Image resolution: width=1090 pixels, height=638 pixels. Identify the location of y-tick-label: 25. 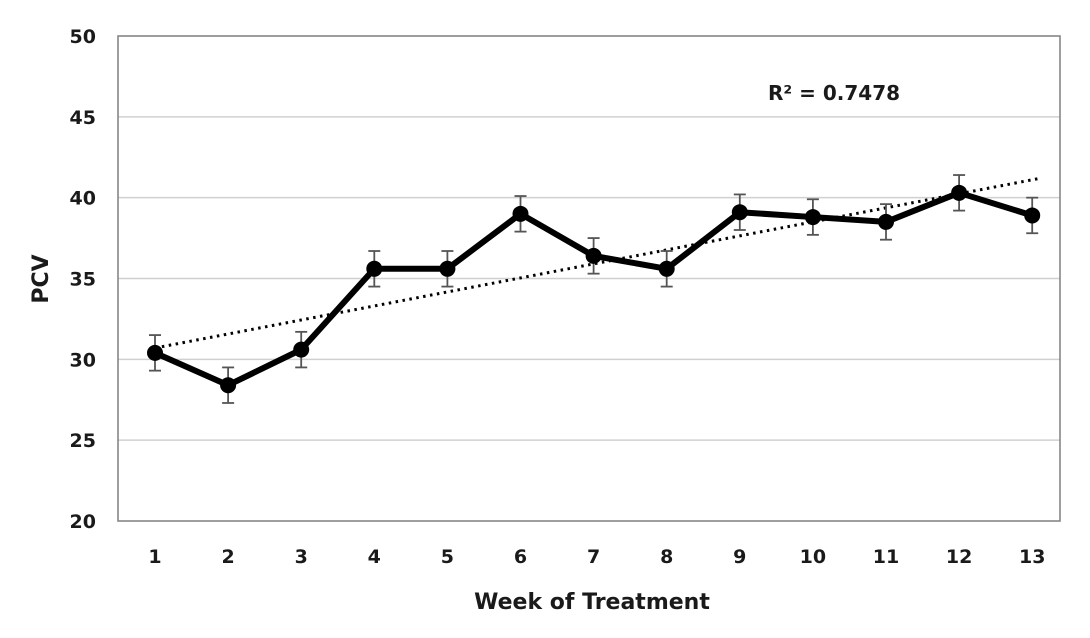
(83, 441).